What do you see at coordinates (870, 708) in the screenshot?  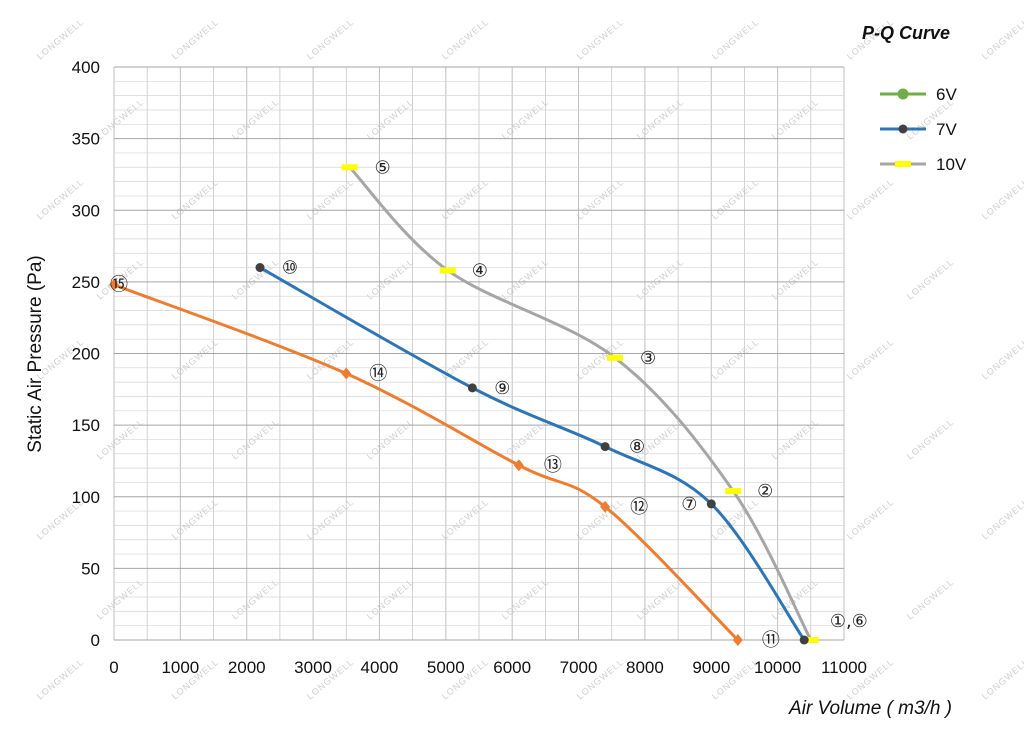 I see `x-axis-title: Air Volume ( m3/h )` at bounding box center [870, 708].